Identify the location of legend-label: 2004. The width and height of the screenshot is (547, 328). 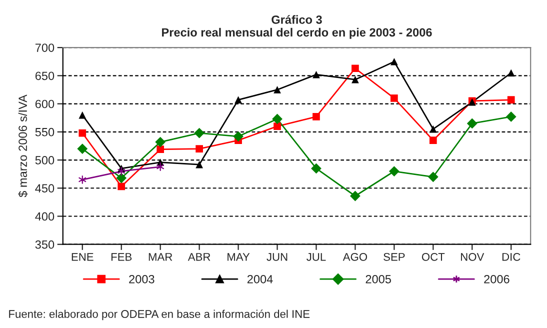
(260, 279).